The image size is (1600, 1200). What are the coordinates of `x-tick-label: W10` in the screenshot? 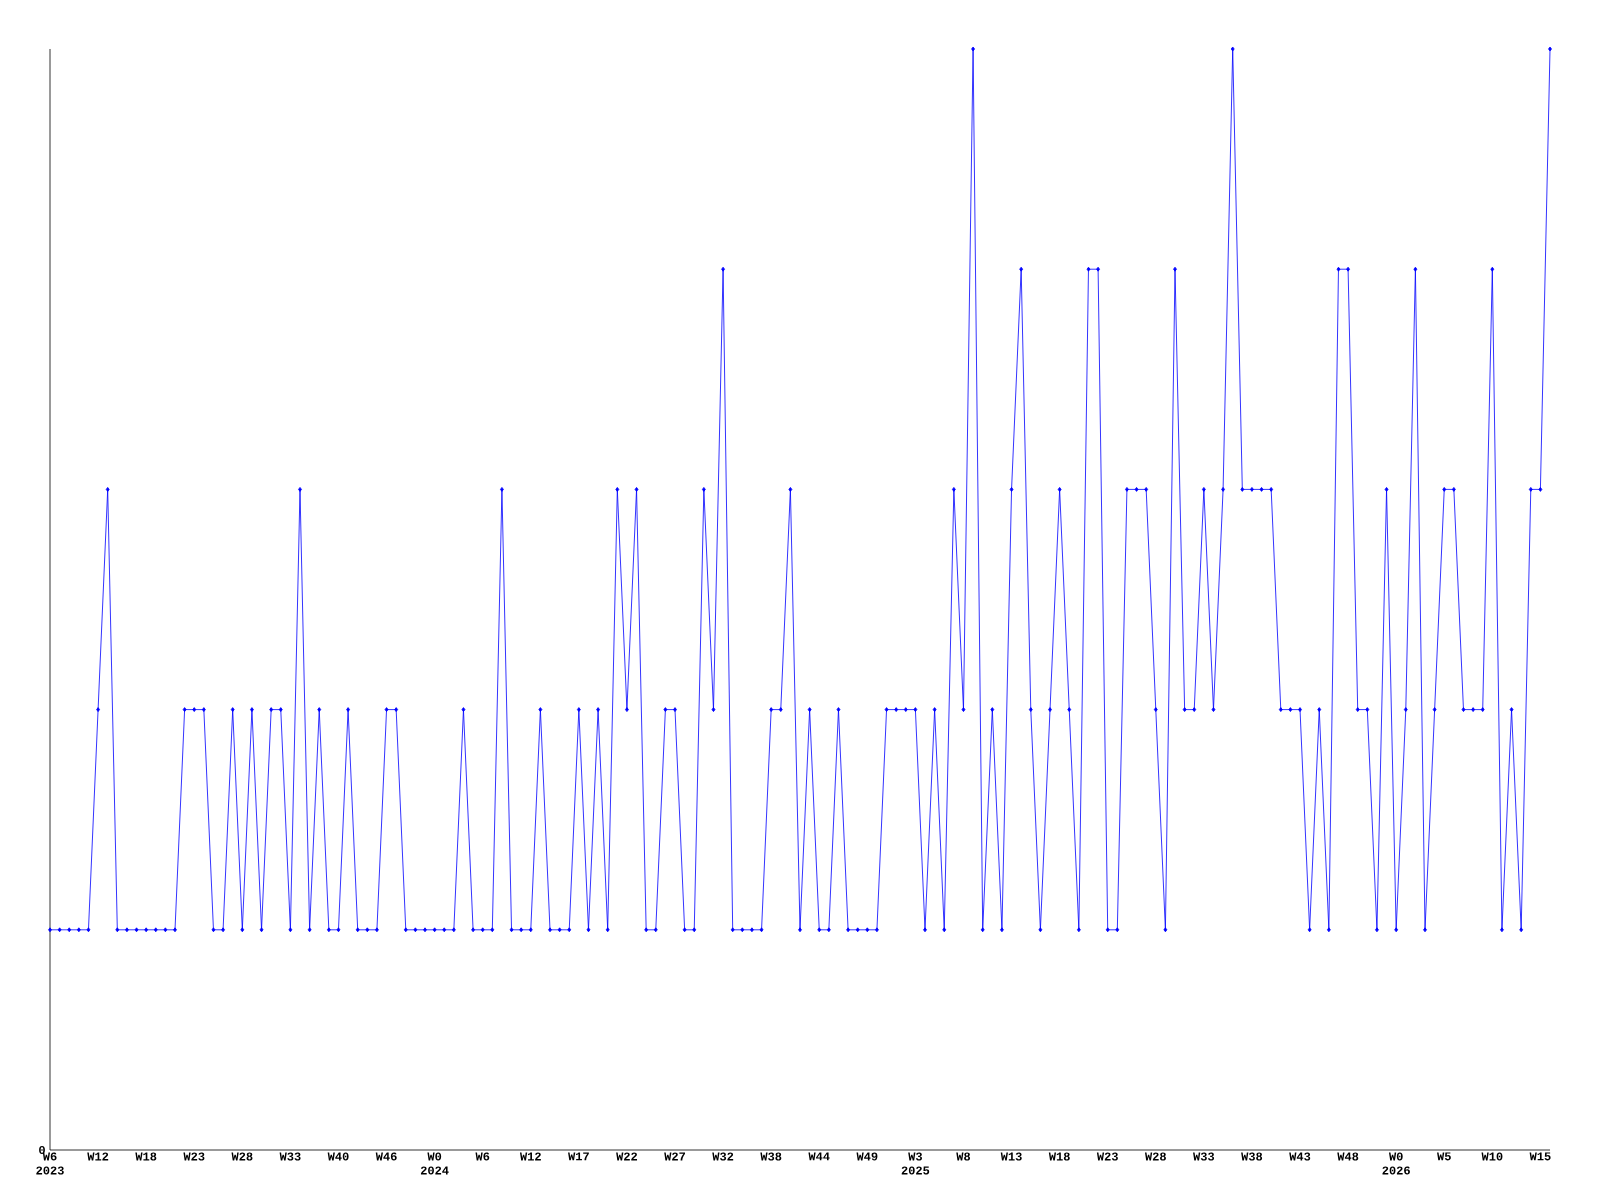 It's located at (1492, 1156).